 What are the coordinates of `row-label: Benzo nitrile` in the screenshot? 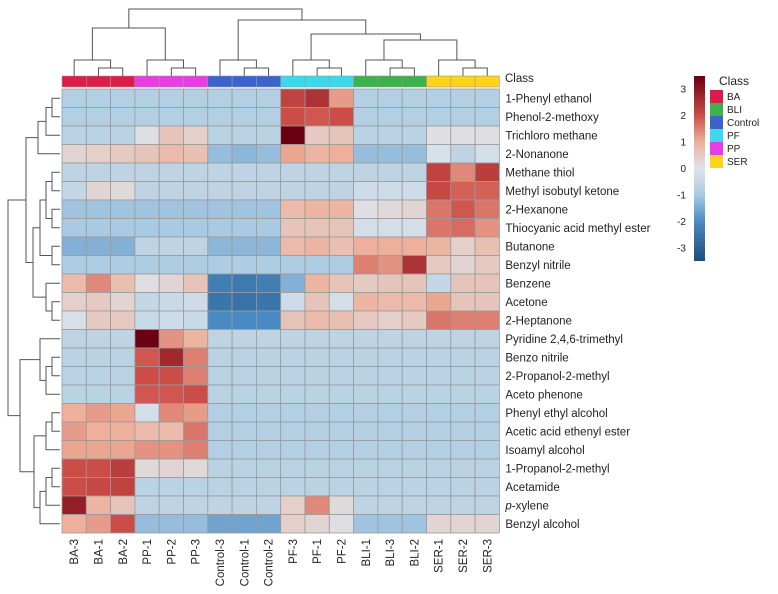 It's located at (536, 358).